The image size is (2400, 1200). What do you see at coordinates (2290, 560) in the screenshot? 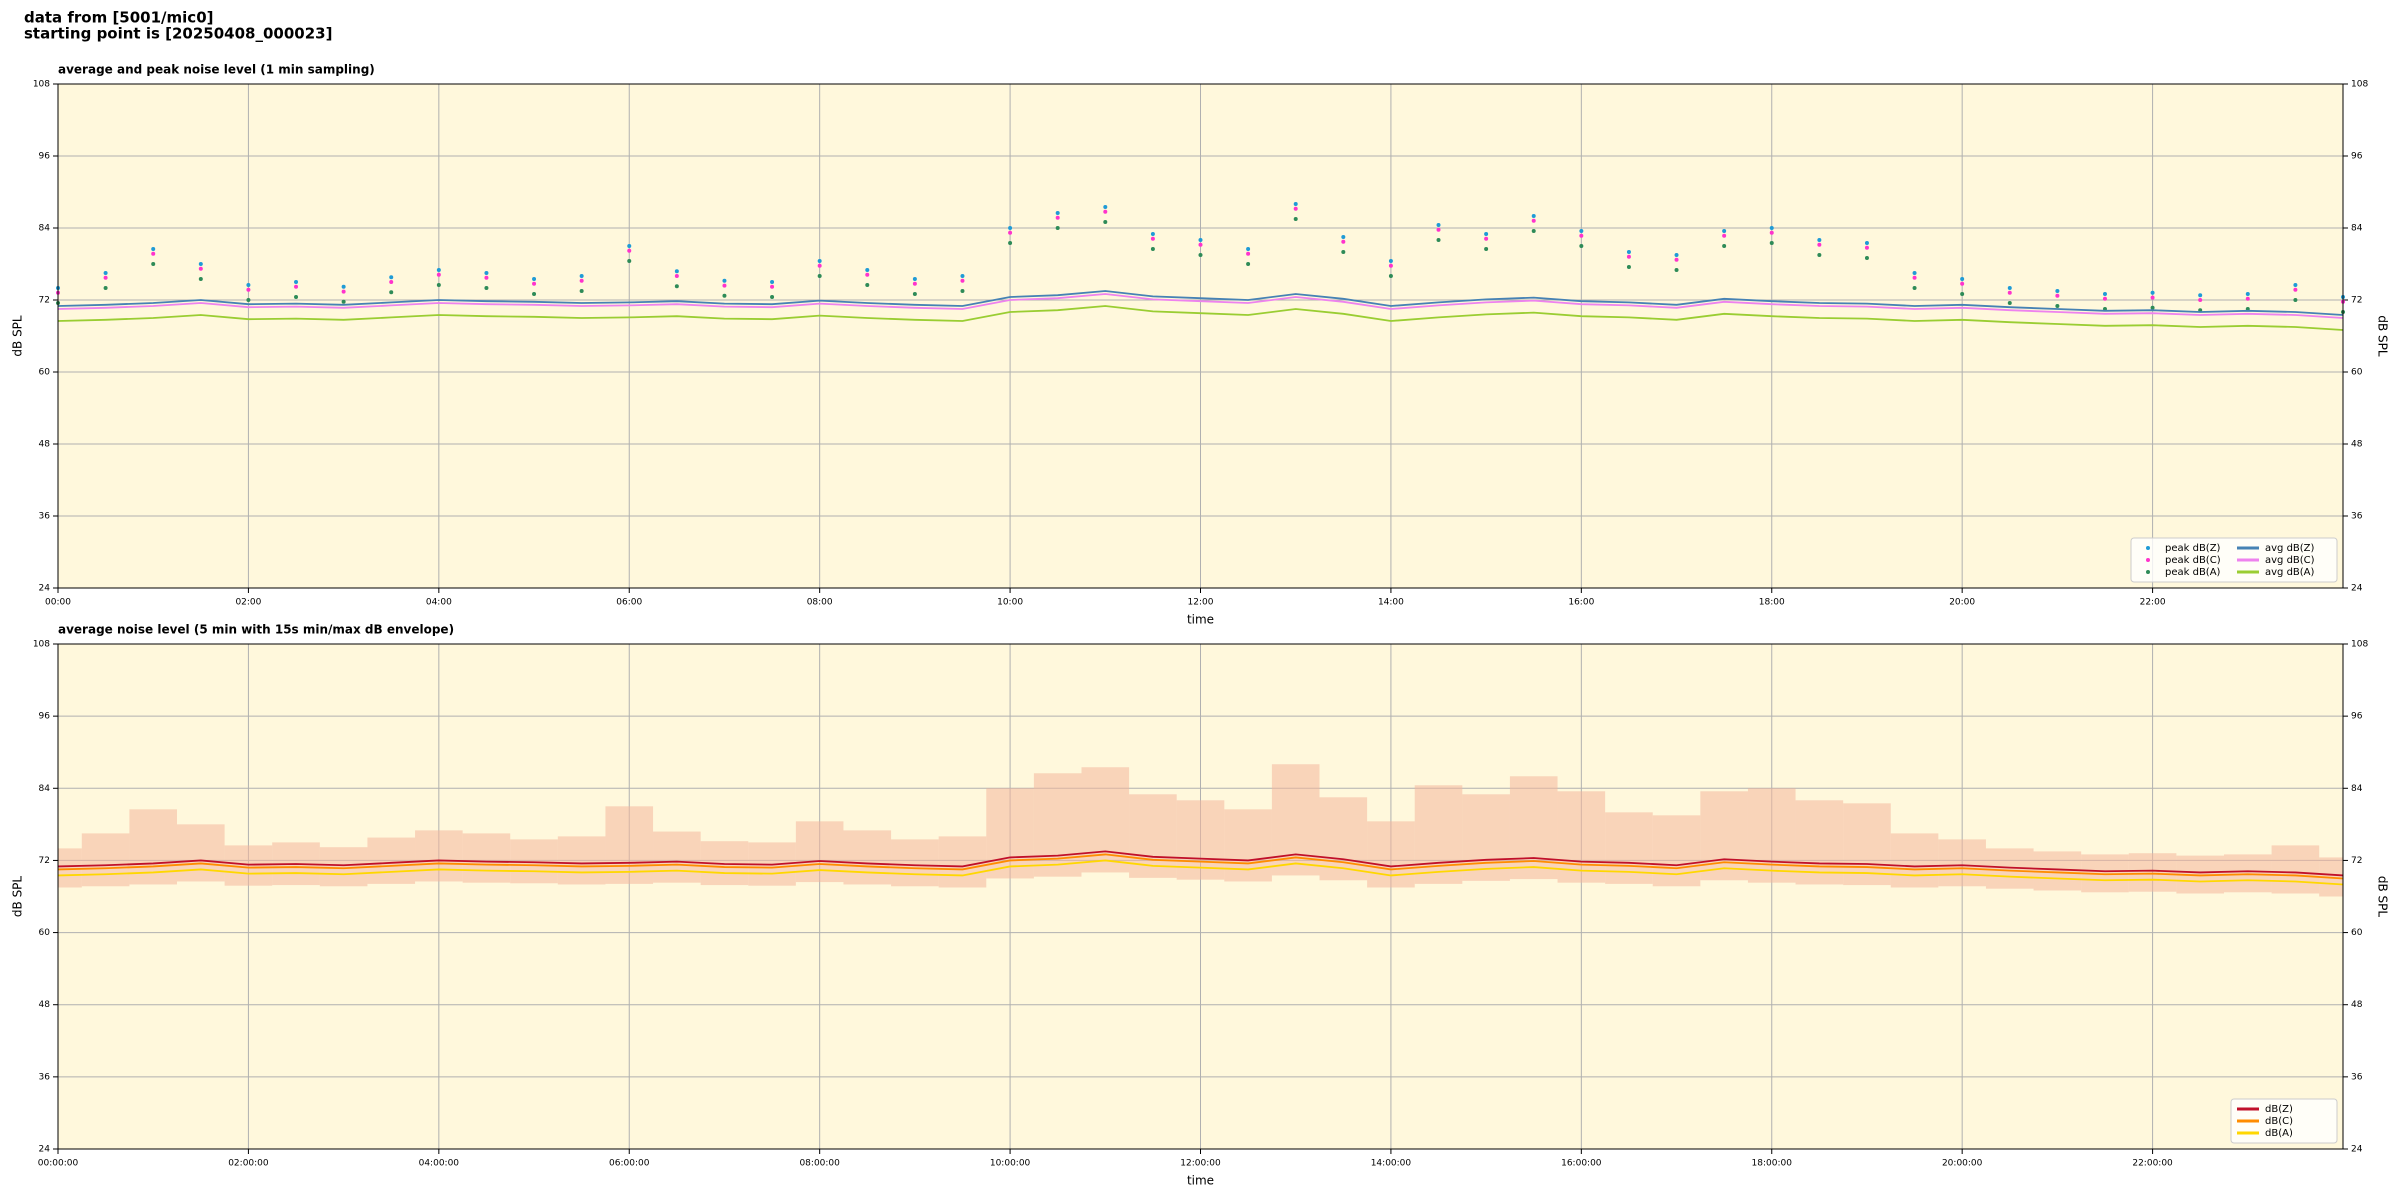
I see `legend-label: avg dB(C)` at bounding box center [2290, 560].